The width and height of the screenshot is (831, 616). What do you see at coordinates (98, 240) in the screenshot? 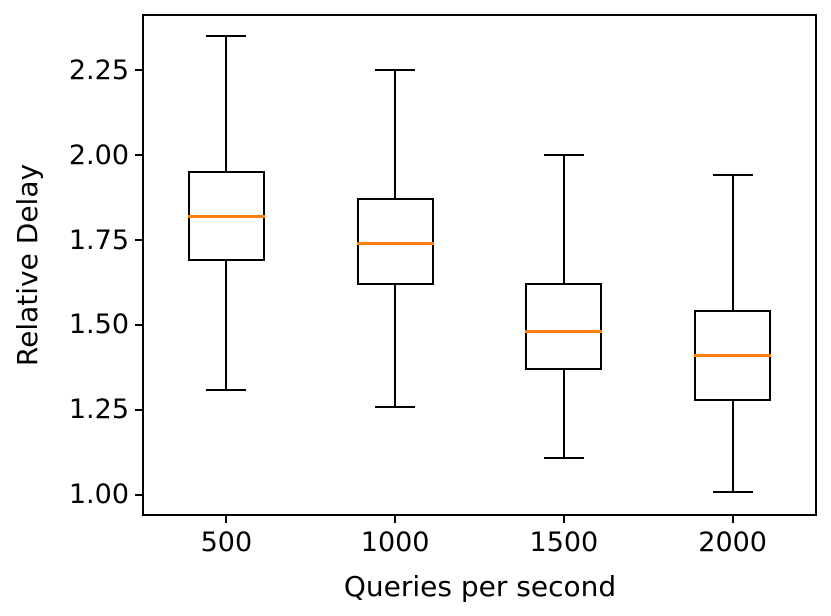
I see `y-tick-label: 1.75` at bounding box center [98, 240].